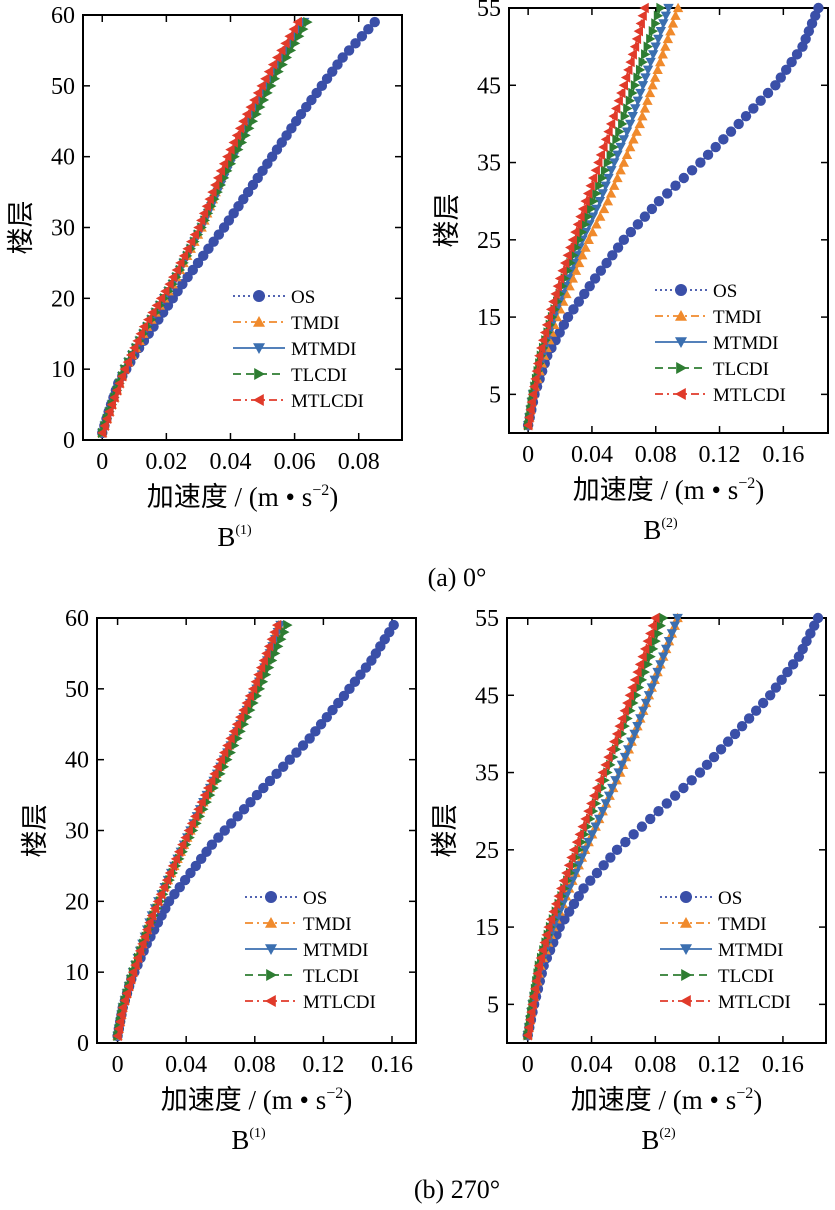 The image size is (835, 1210). I want to click on y-tick-label: 40, so click(63, 158).